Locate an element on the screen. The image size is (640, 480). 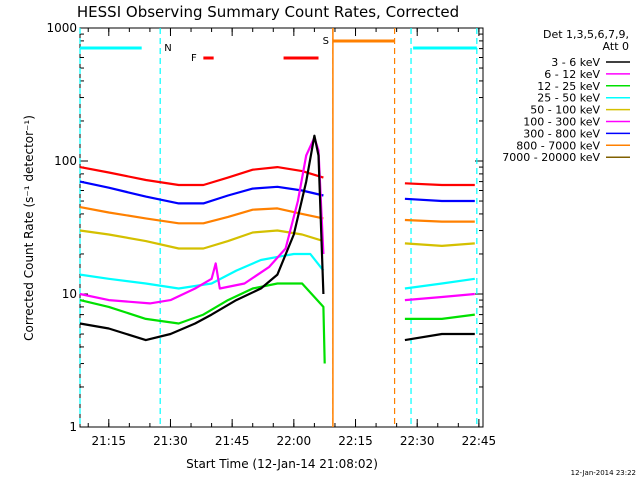
y-tick-label: 10 is located at coordinates (69, 294).